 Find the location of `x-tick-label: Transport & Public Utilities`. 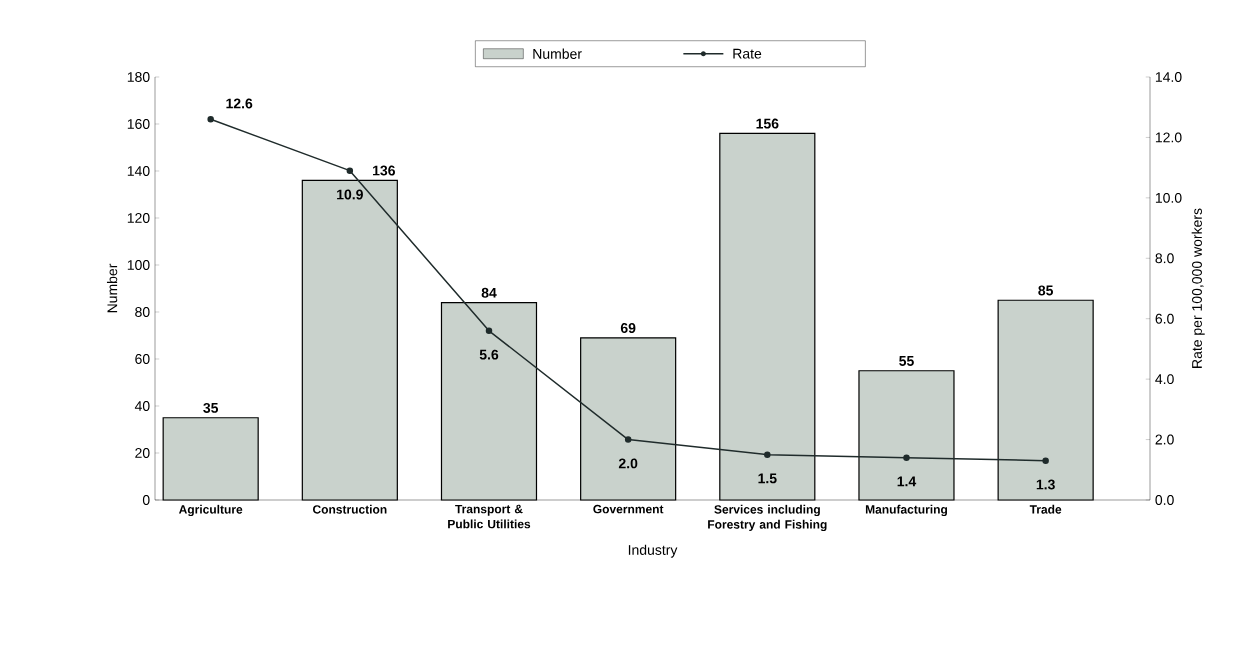

x-tick-label: Transport & Public Utilities is located at coordinates (489, 516).